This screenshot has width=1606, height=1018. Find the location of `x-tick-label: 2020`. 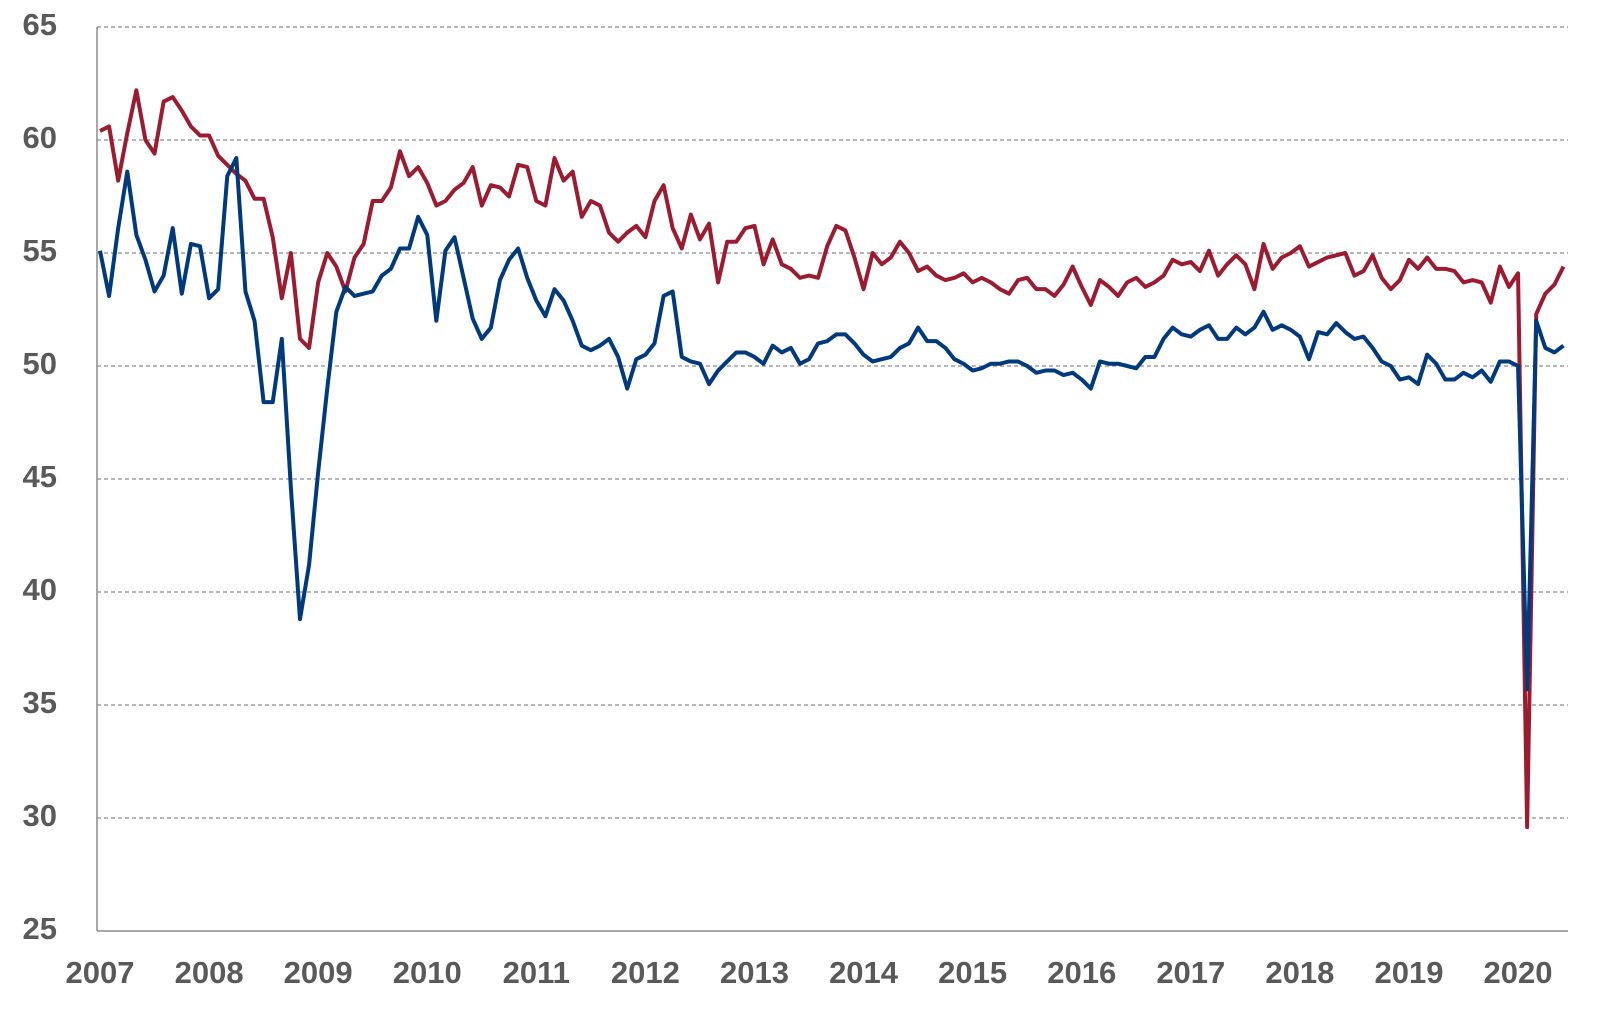

x-tick-label: 2020 is located at coordinates (1518, 972).